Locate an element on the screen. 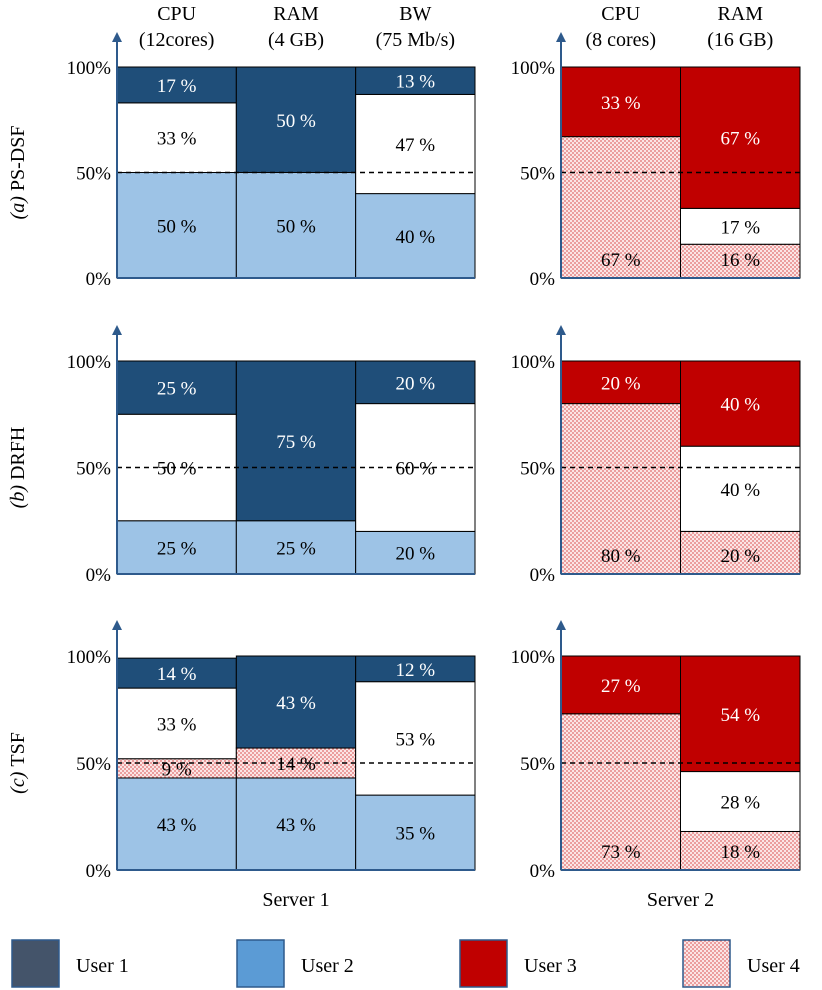  column-header-server2-cpu: CPU is located at coordinates (620, 14).